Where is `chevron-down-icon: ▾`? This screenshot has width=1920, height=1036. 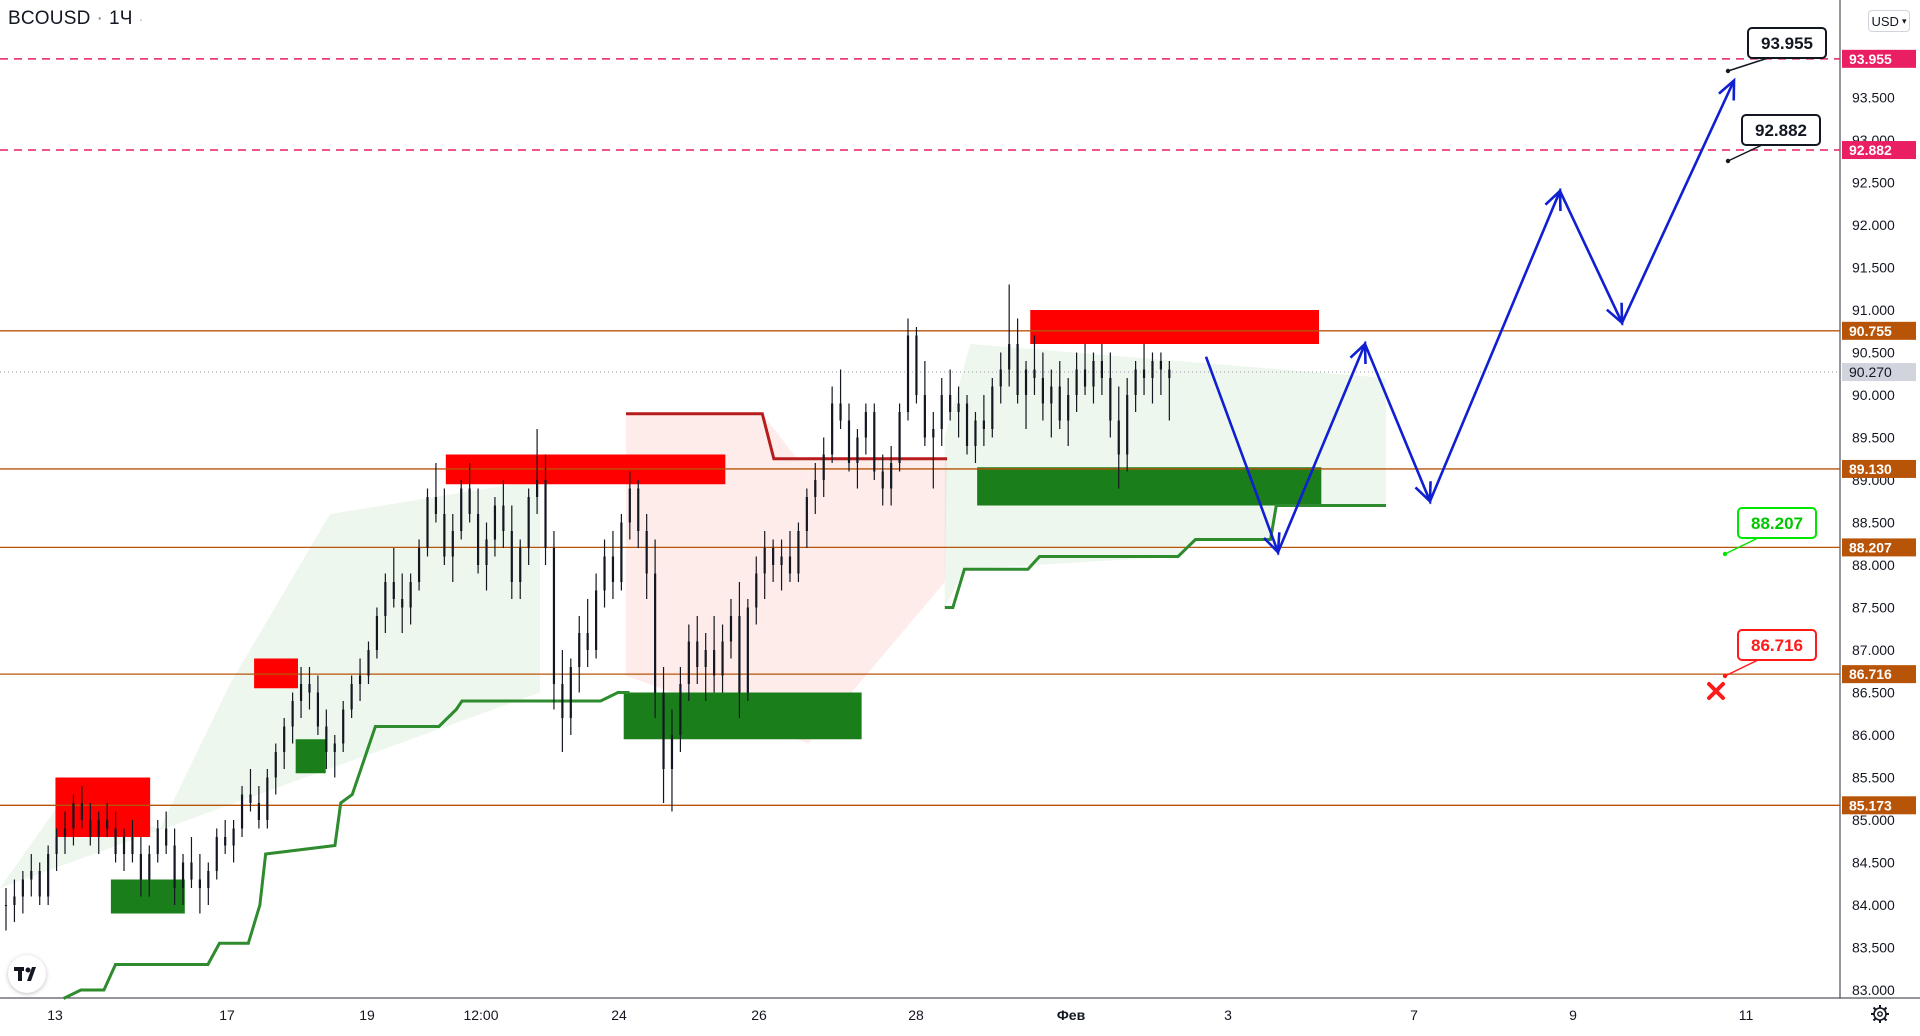 chevron-down-icon: ▾ is located at coordinates (1904, 20).